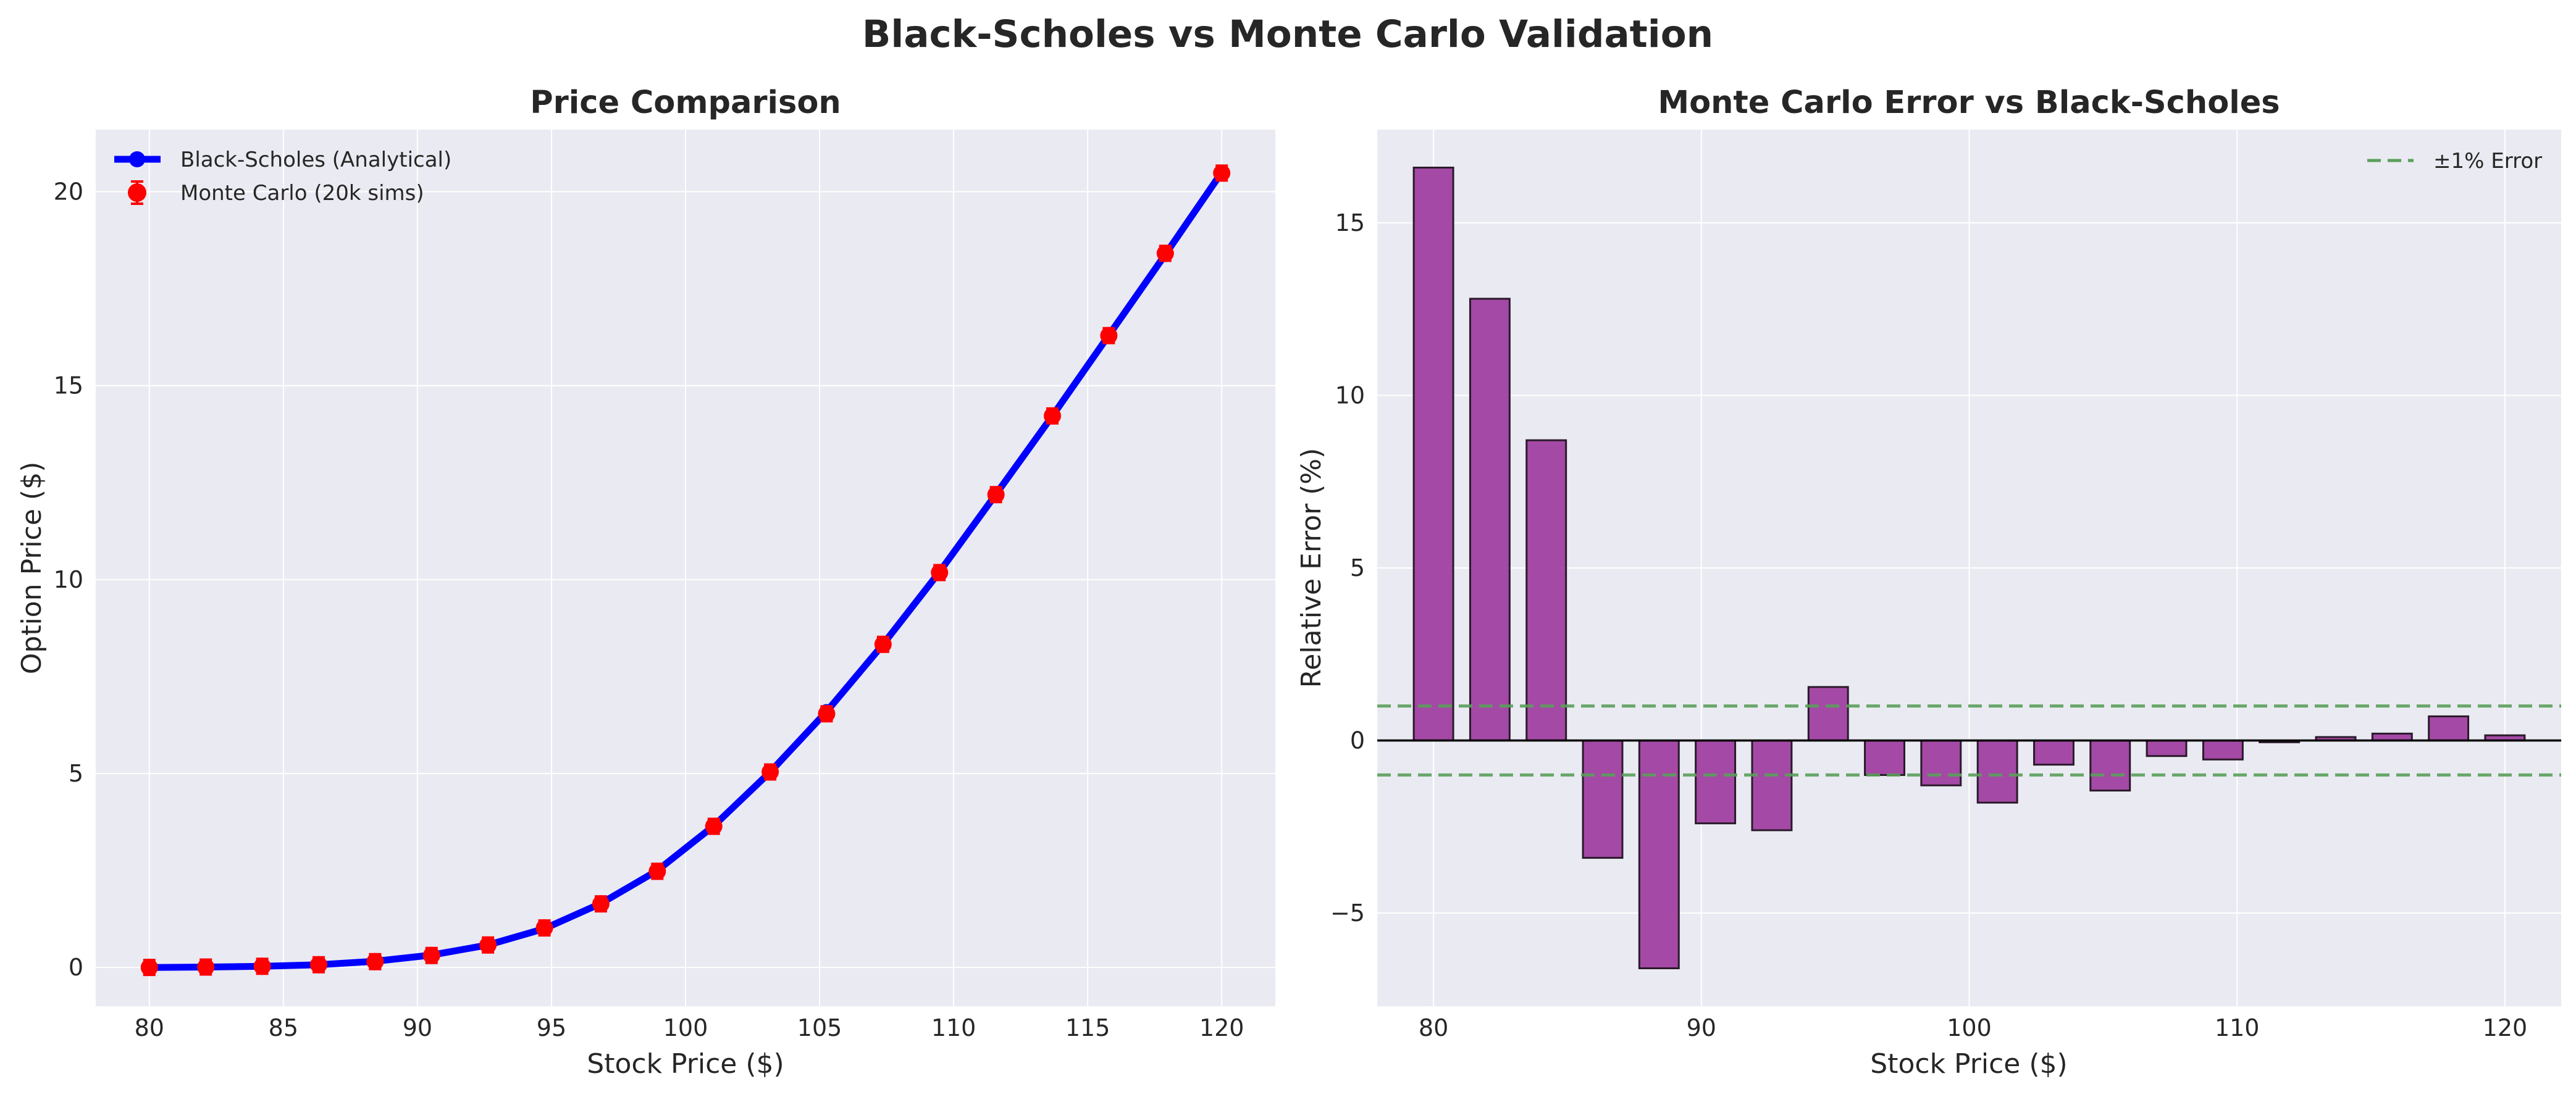 This screenshot has width=2576, height=1097. What do you see at coordinates (2487, 161) in the screenshot?
I see `legend-label: ±1% Error` at bounding box center [2487, 161].